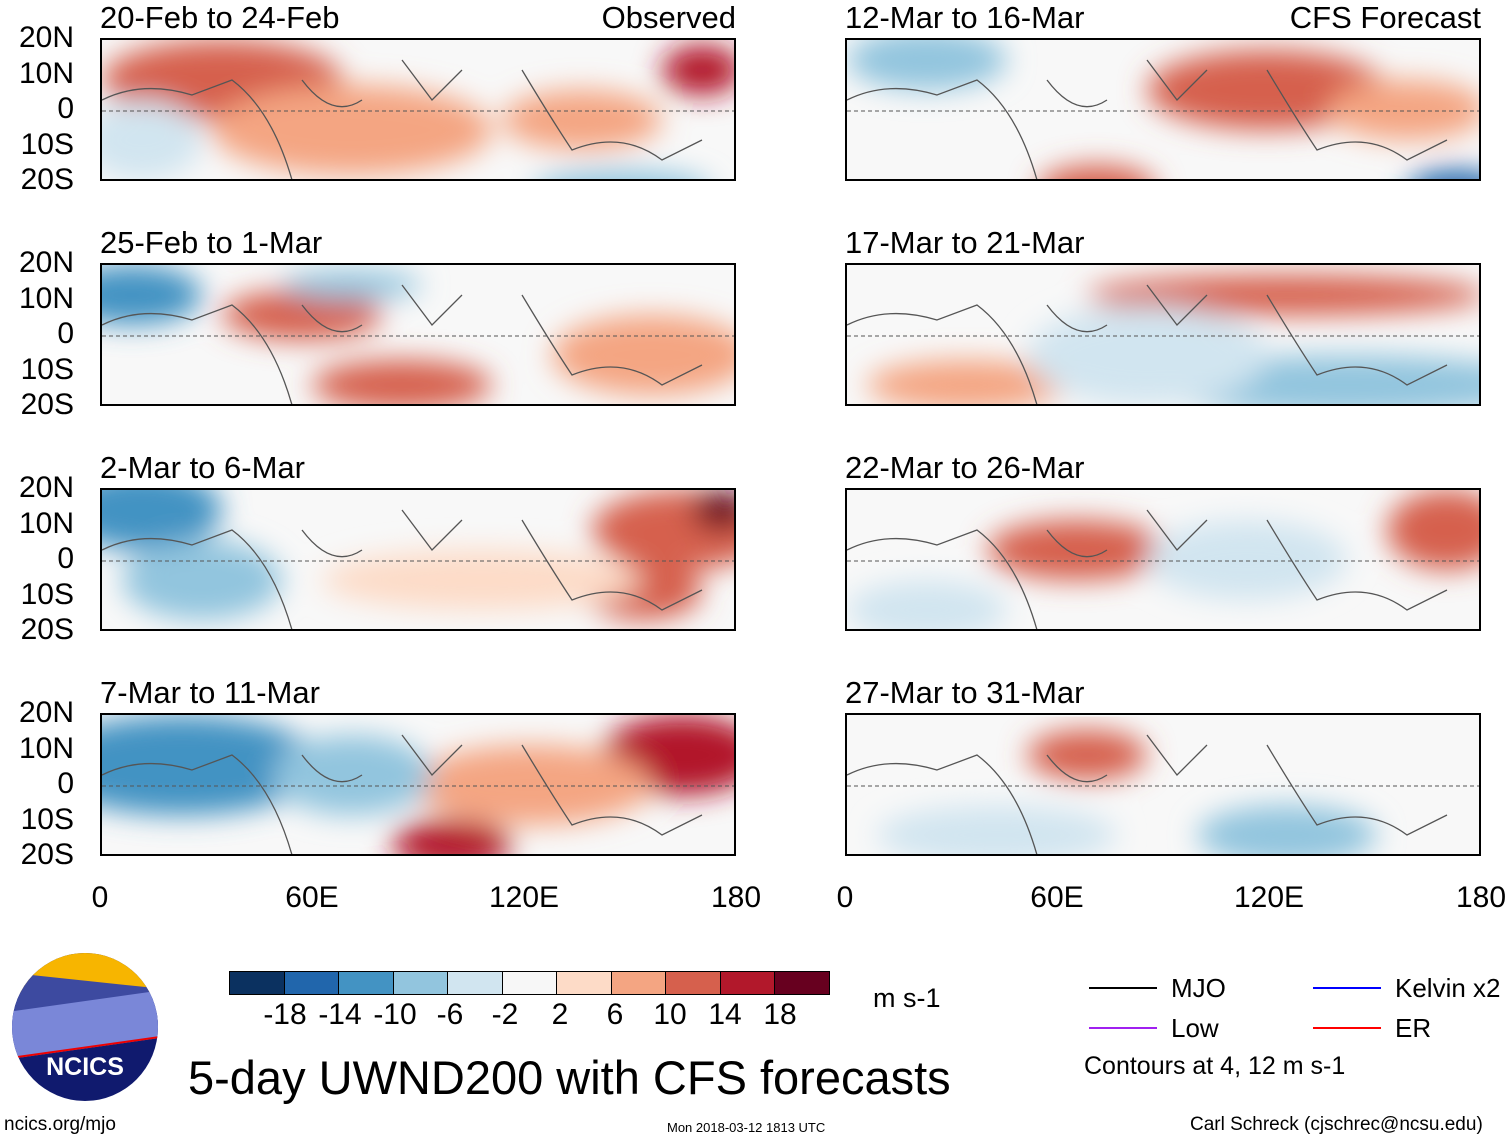  I want to click on footer-timestamp: Mon 2018-03-12 1813 UTC, so click(746, 1127).